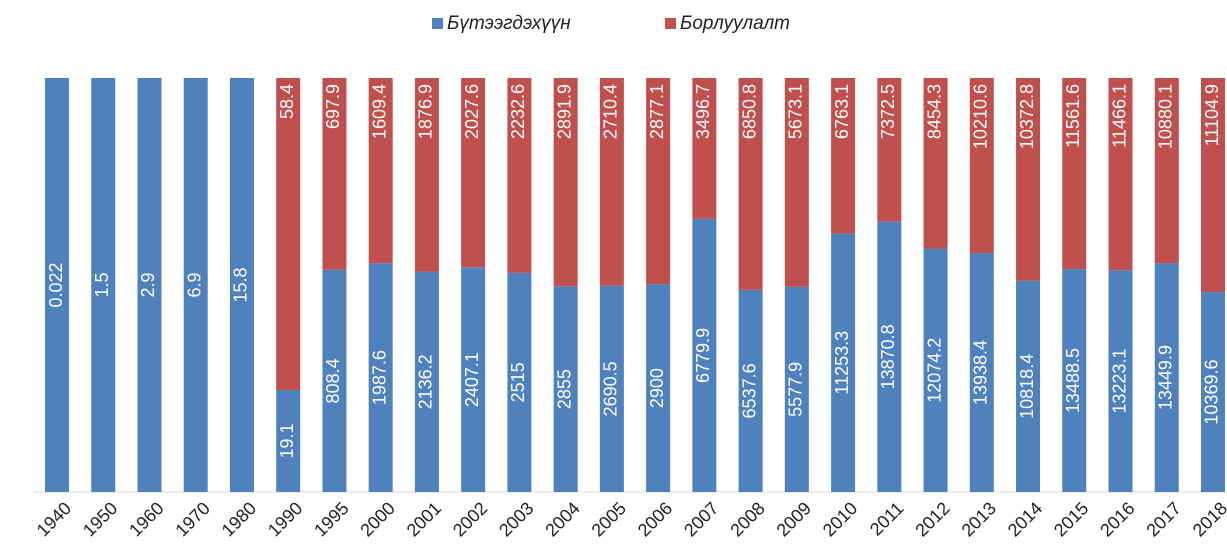 The height and width of the screenshot is (555, 1227). What do you see at coordinates (934, 111) in the screenshot?
I see `data-label: 8454.3` at bounding box center [934, 111].